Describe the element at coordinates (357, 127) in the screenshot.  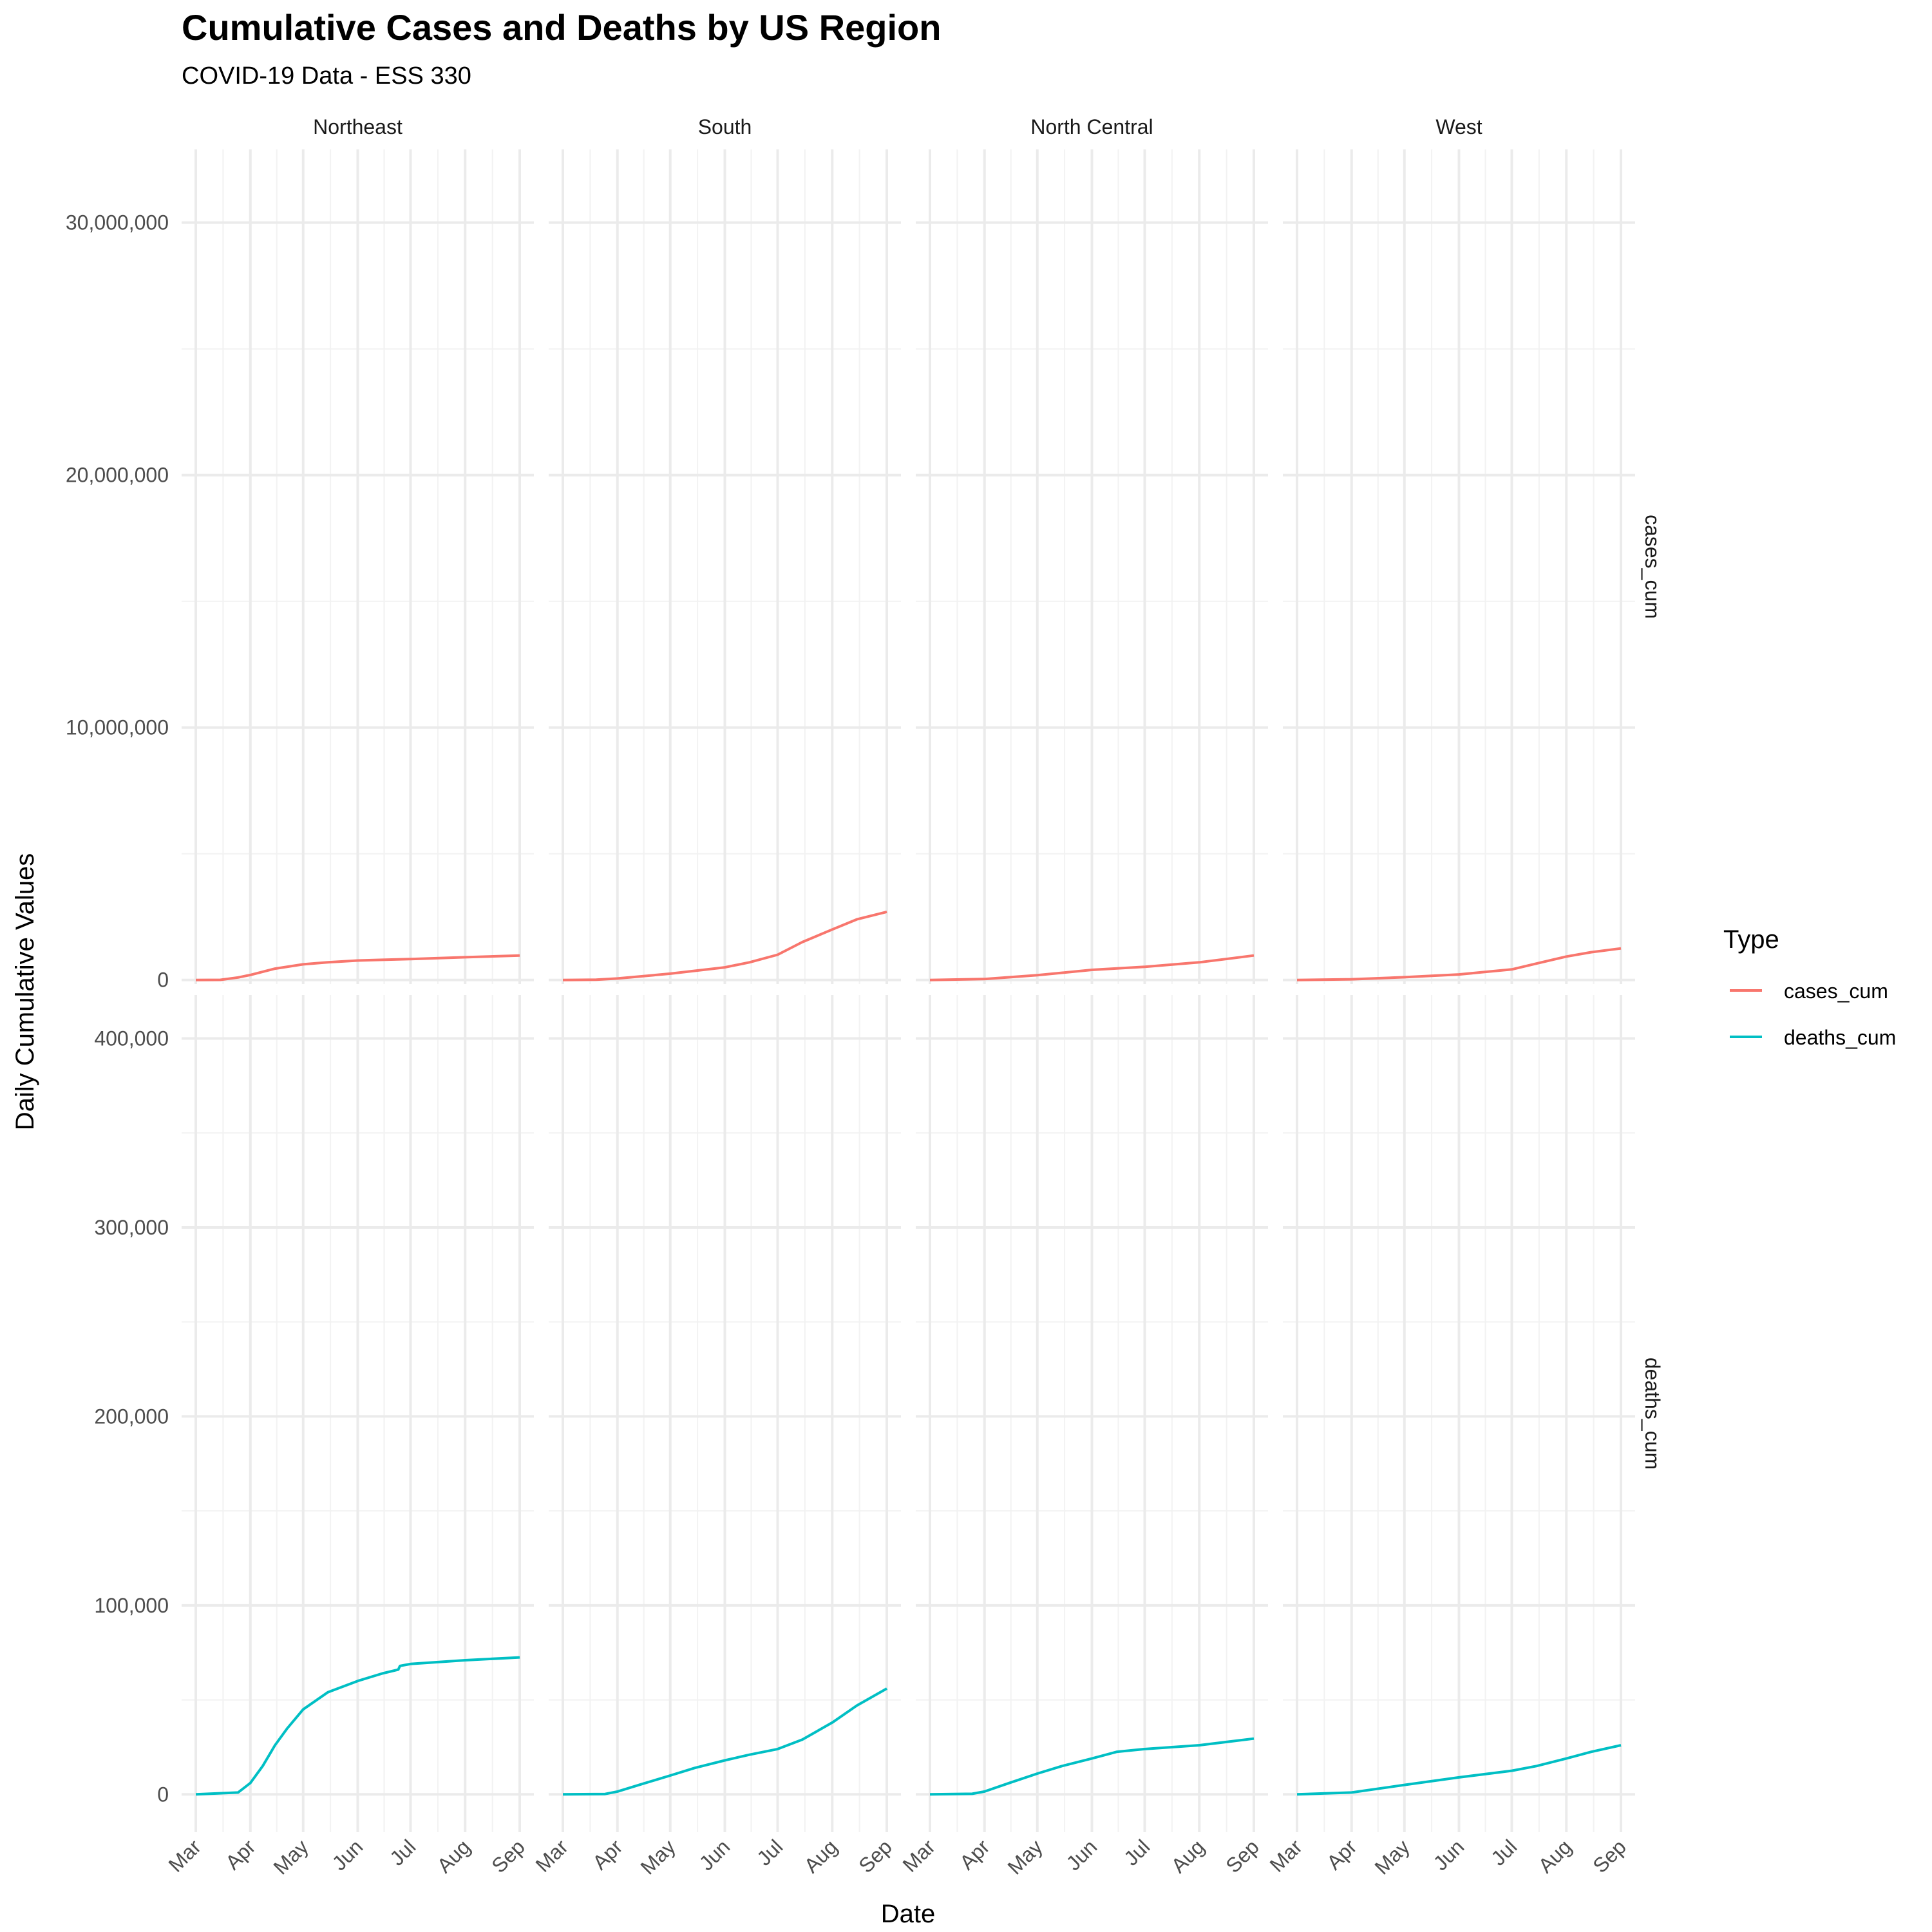
I see `facet-label-0: Northeast` at that location.